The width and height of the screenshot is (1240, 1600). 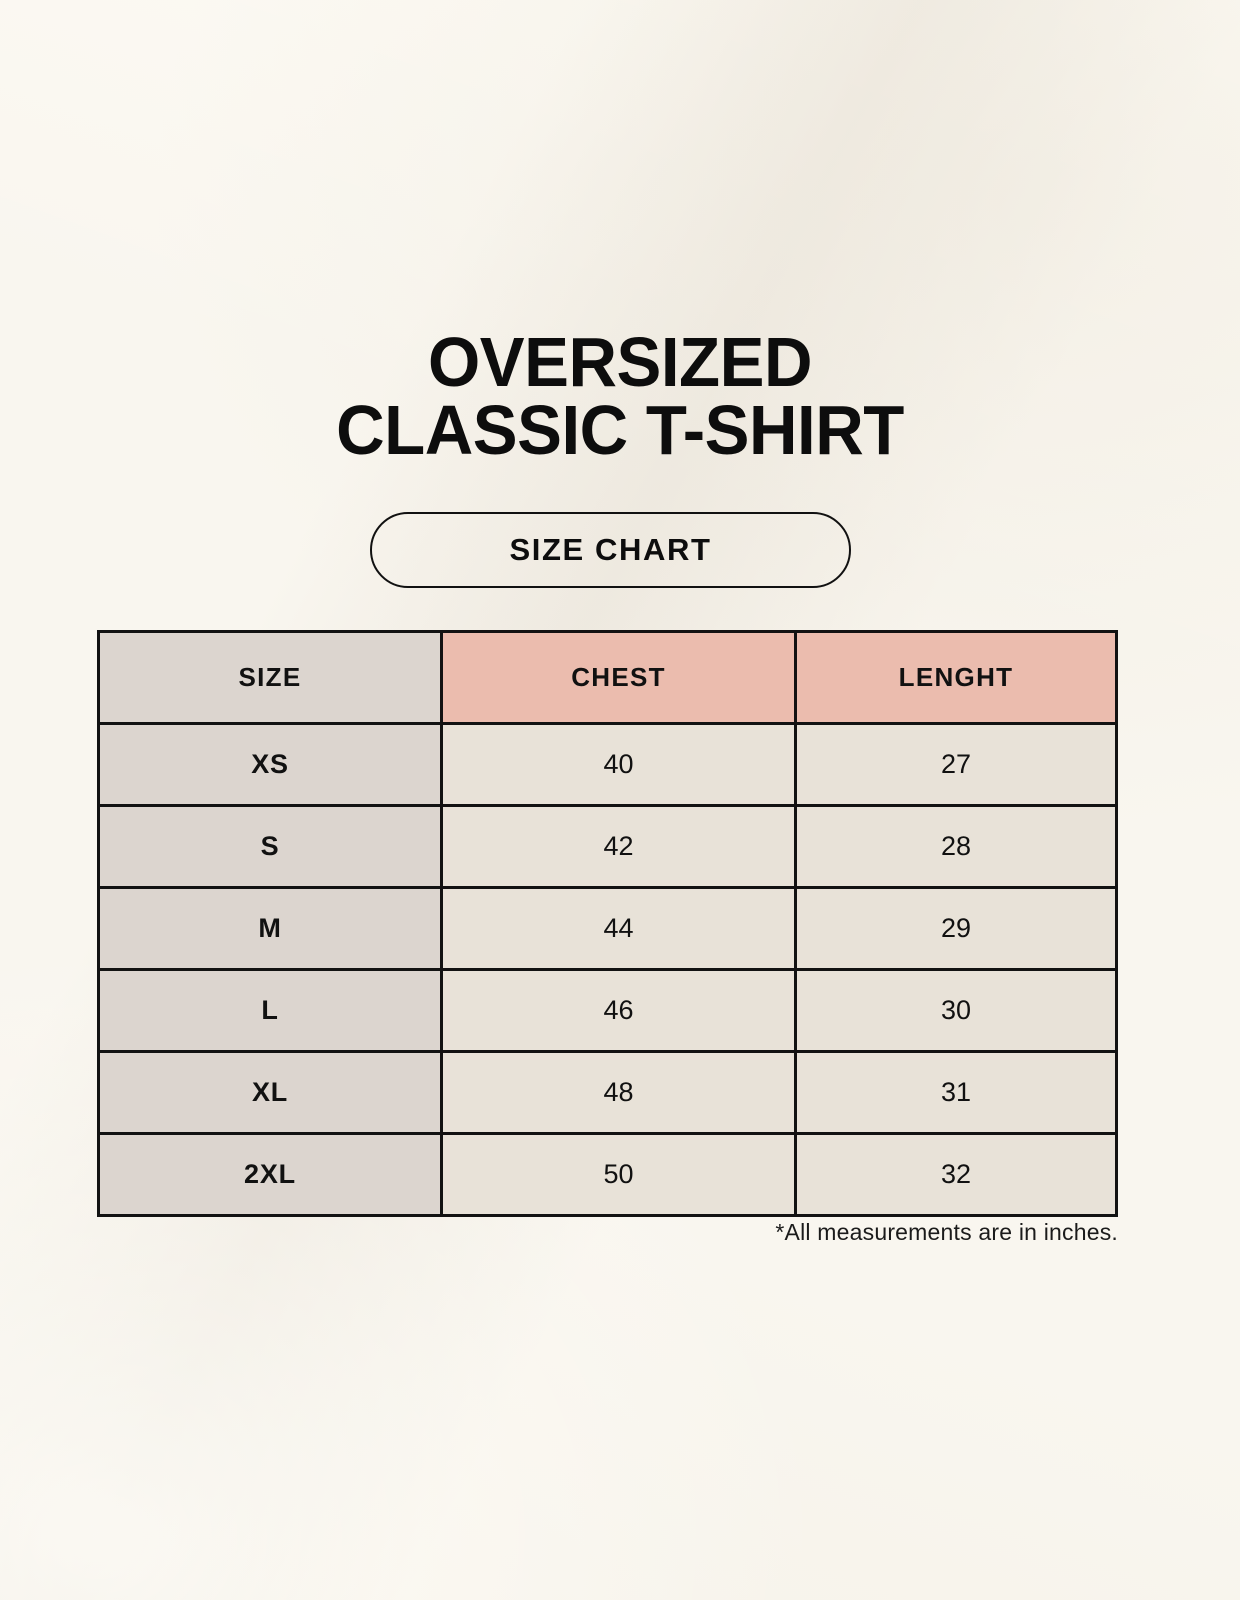 What do you see at coordinates (620, 362) in the screenshot?
I see `title-line-1: OVERSIZED` at bounding box center [620, 362].